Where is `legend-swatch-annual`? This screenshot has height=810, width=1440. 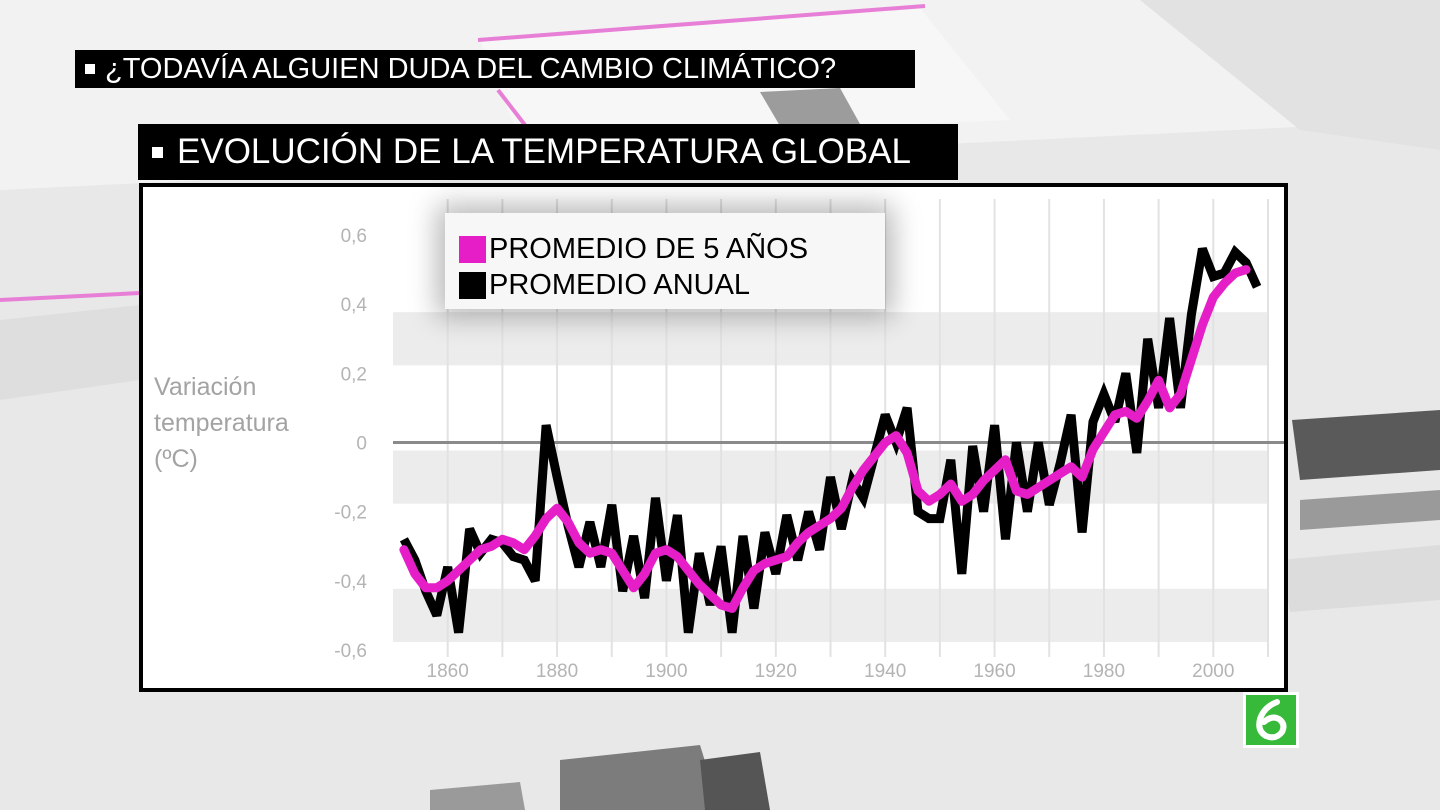 legend-swatch-annual is located at coordinates (472, 285).